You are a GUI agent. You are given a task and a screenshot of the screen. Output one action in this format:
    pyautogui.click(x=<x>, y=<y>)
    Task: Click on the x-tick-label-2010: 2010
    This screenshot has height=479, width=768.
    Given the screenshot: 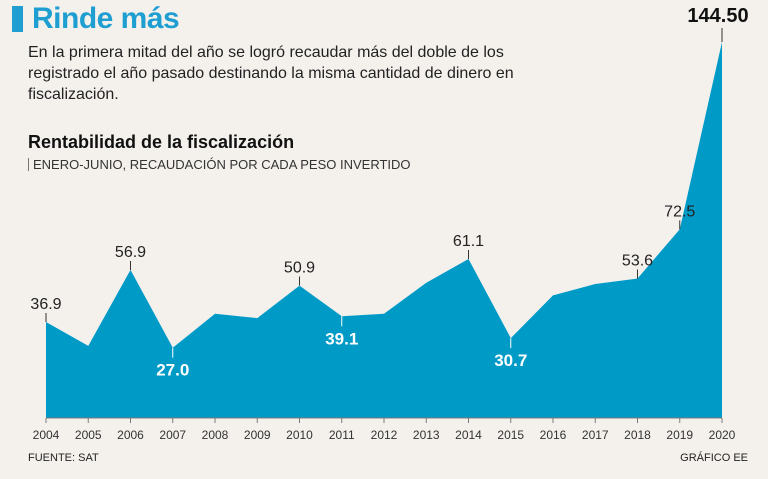 What is the action you would take?
    pyautogui.click(x=299, y=435)
    